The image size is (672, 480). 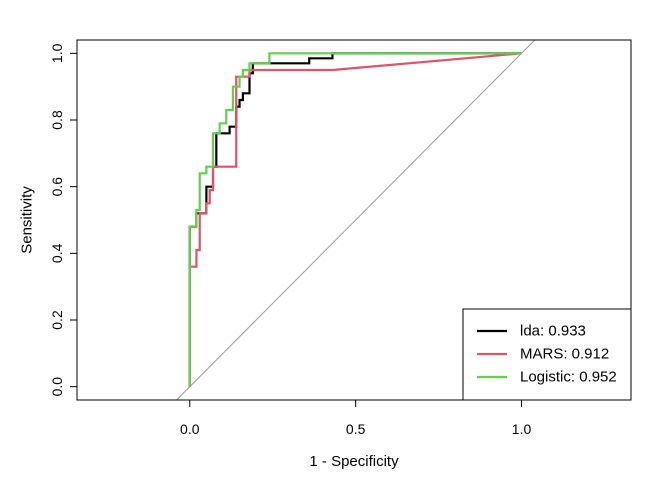 I want to click on y-tick-label: 0.8, so click(x=57, y=120).